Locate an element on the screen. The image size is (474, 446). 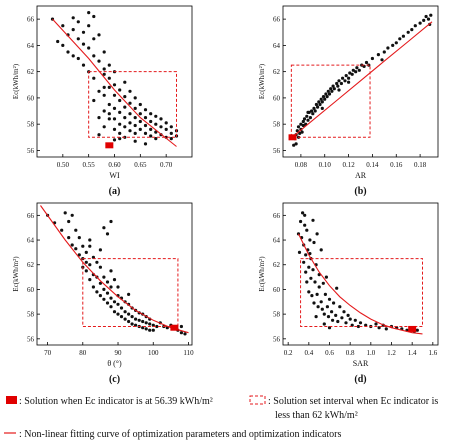
x-tick-label: 0.14 is located at coordinates (372, 165).